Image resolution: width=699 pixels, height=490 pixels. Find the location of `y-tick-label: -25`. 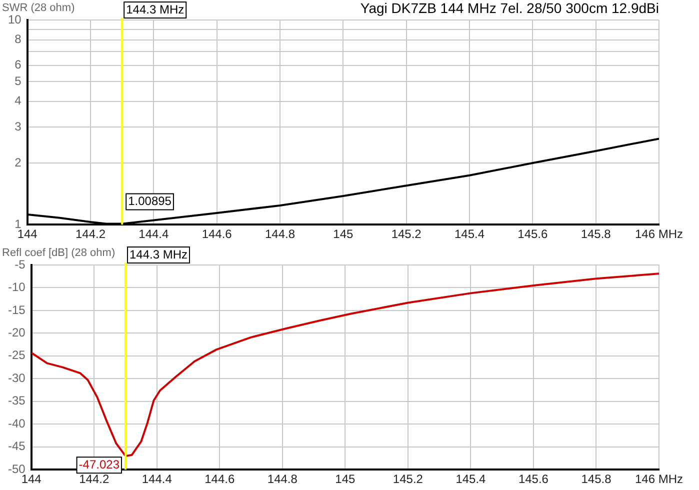

y-tick-label: -25 is located at coordinates (17, 355).